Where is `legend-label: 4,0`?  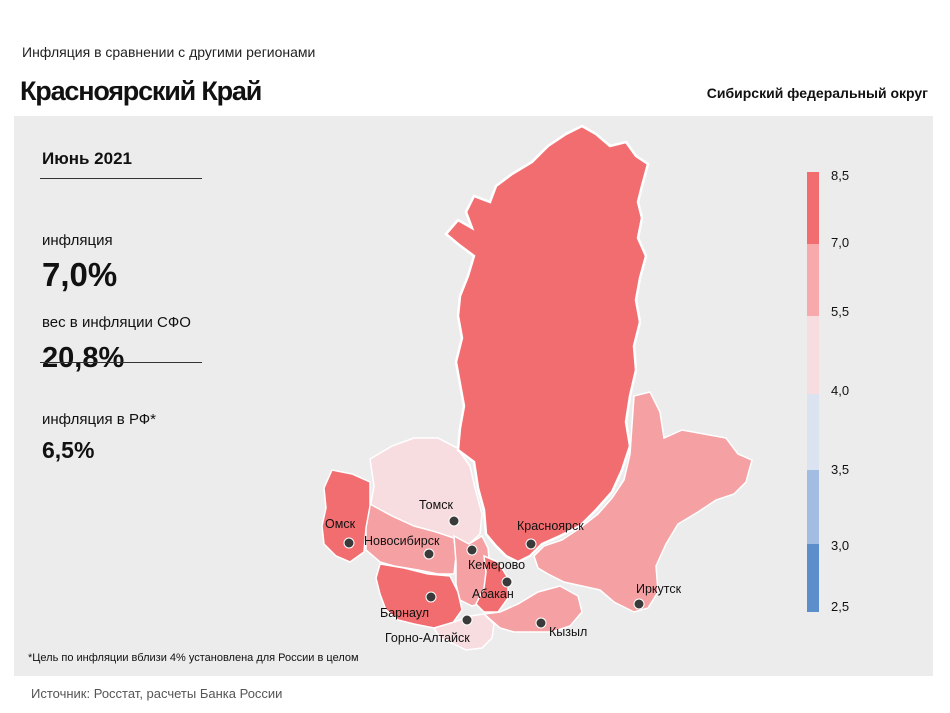 legend-label: 4,0 is located at coordinates (840, 390).